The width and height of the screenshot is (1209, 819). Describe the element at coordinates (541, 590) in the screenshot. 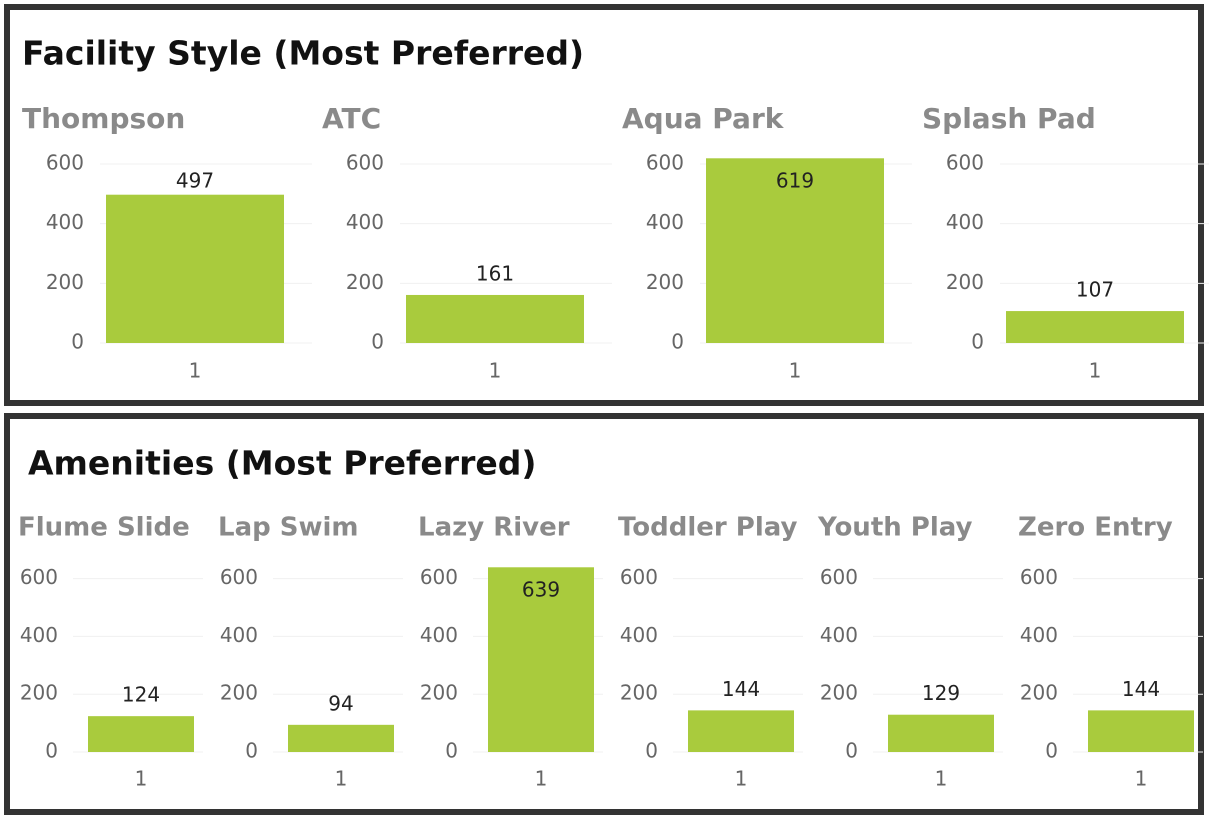

I see `value-label: 639` at that location.